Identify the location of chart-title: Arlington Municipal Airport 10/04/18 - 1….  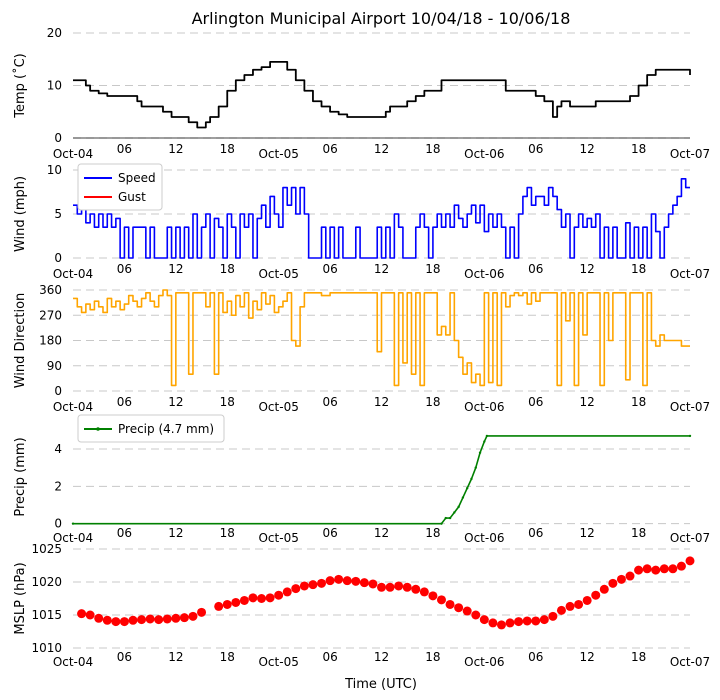
(381, 18).